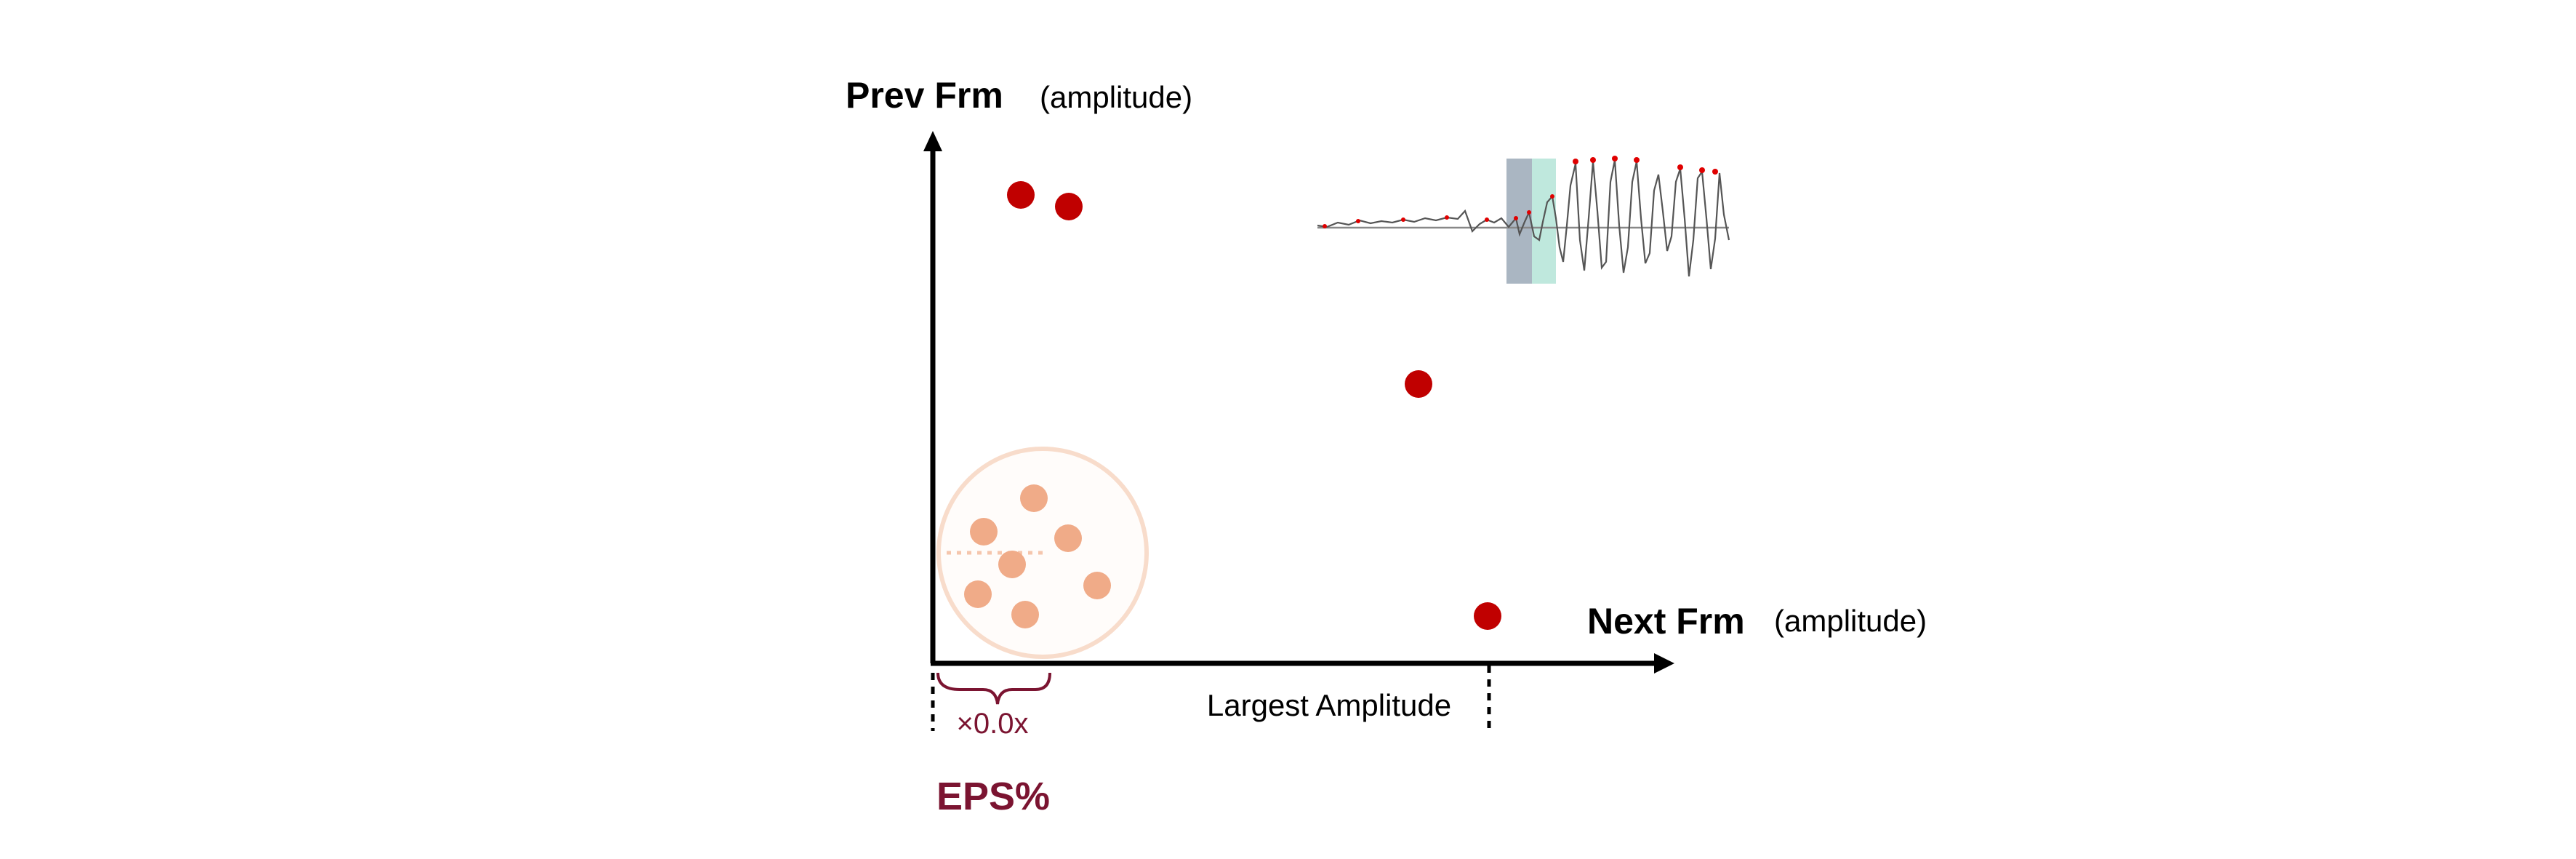 This screenshot has width=2576, height=859. I want to click on waveform-gray-band, so click(1519, 221).